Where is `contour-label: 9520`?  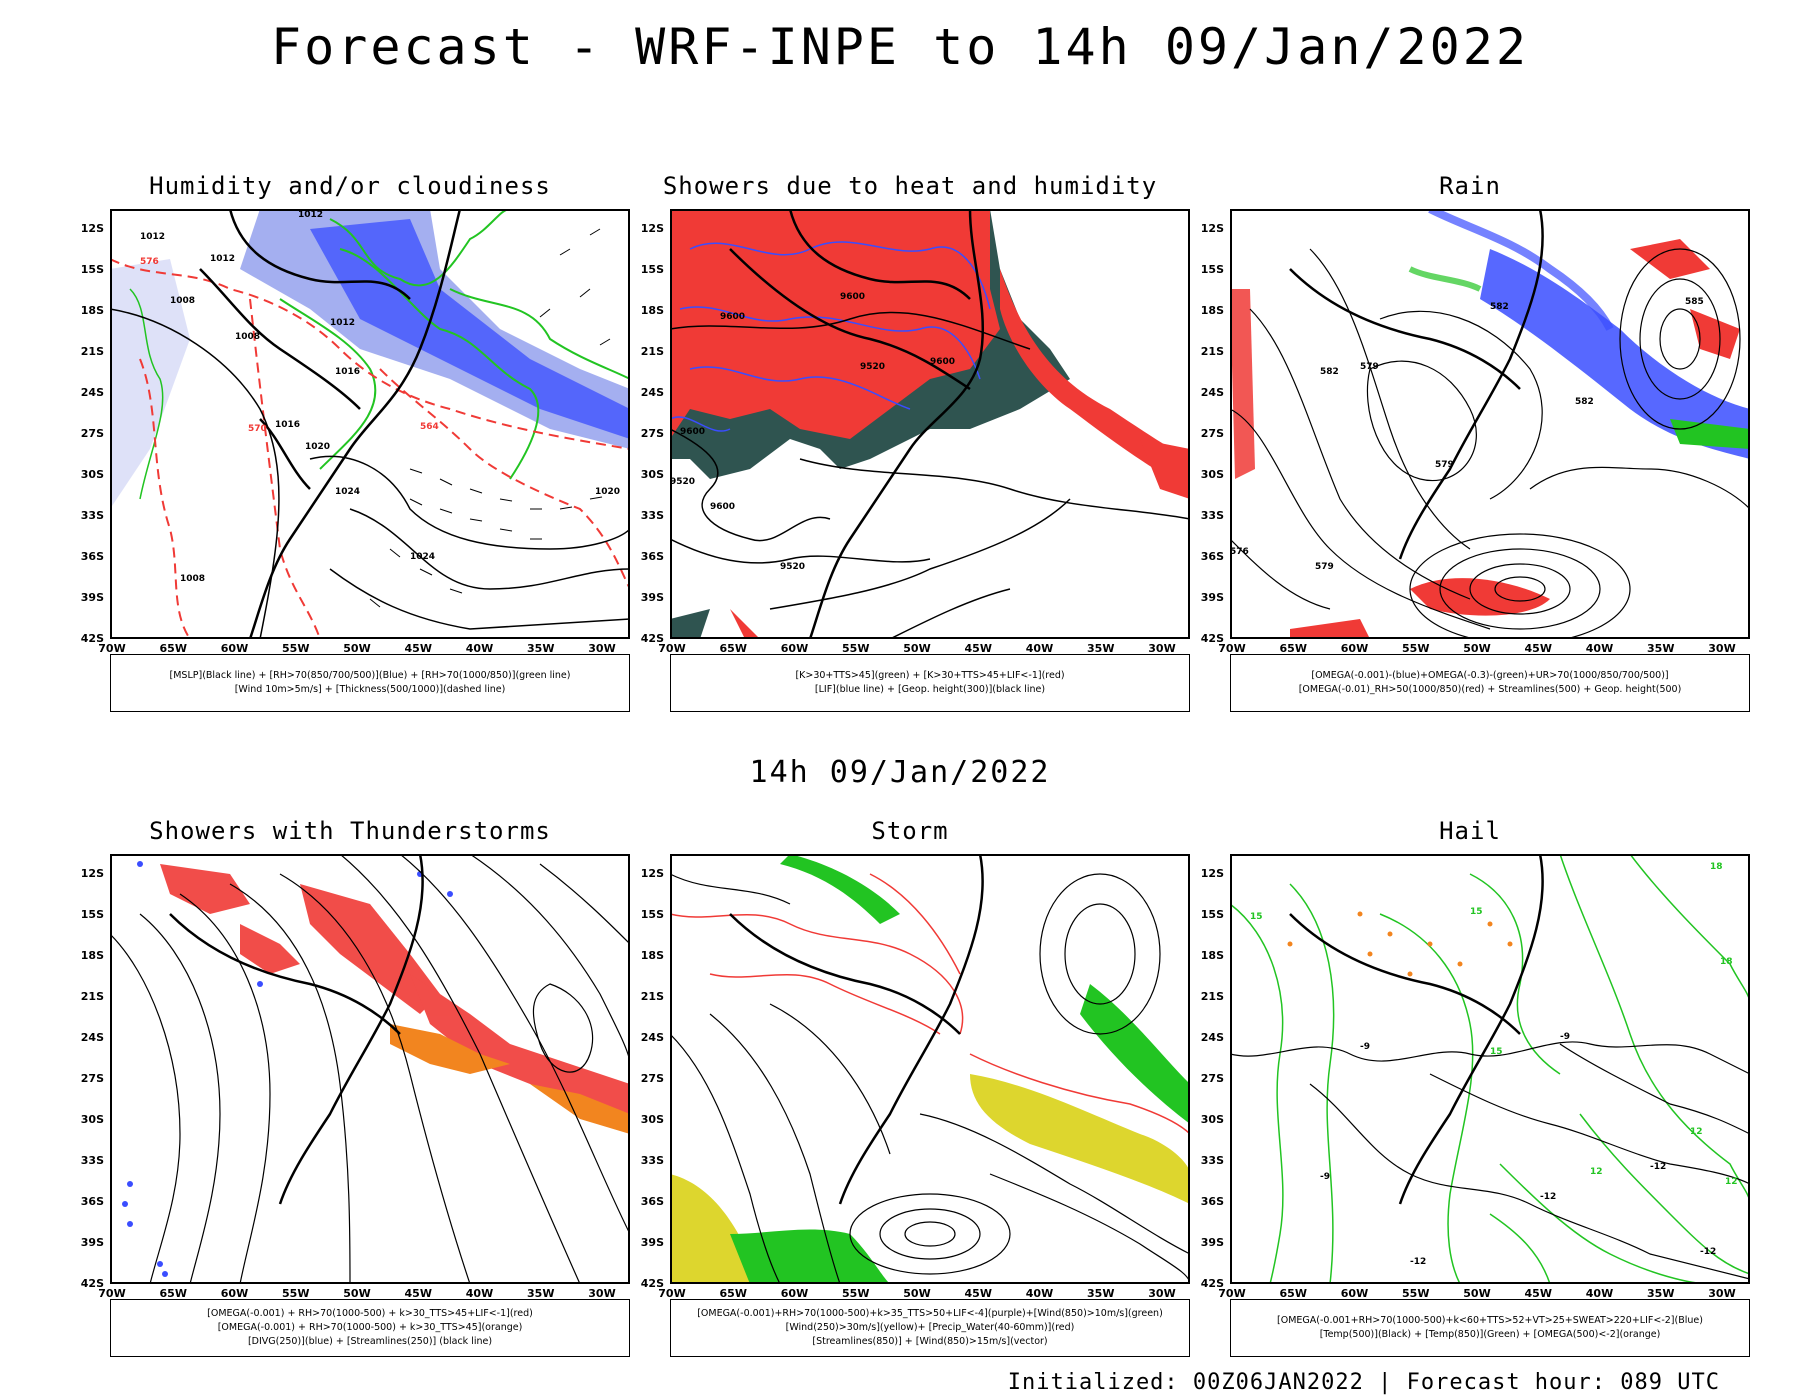
contour-label: 9520 is located at coordinates (682, 482).